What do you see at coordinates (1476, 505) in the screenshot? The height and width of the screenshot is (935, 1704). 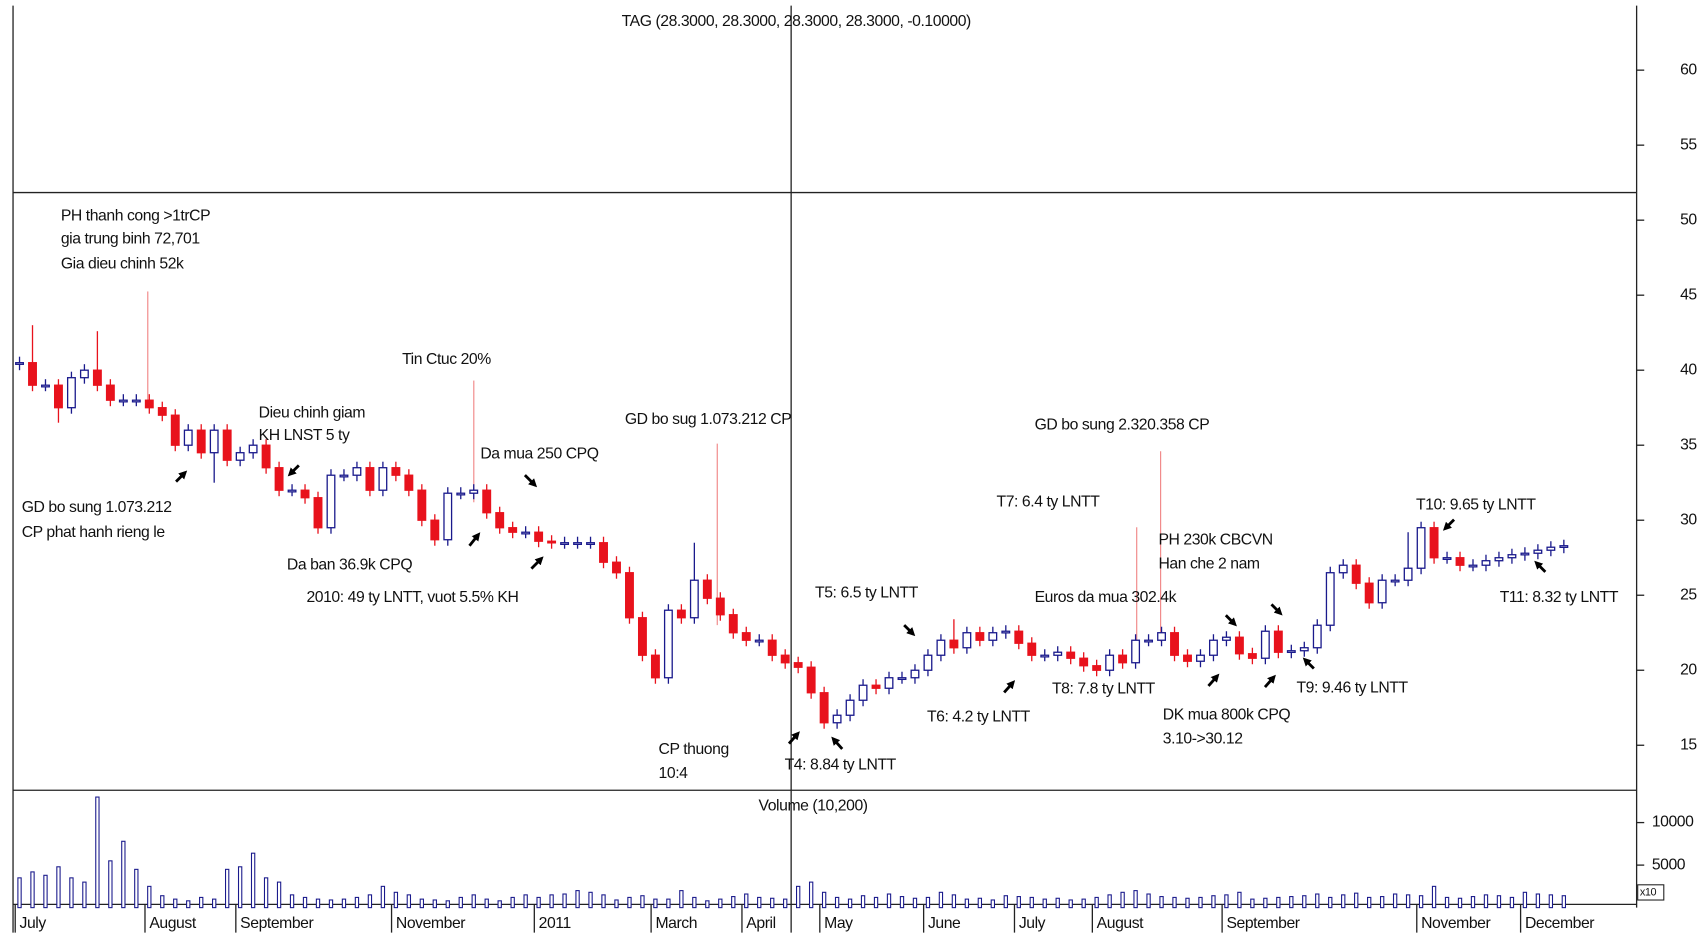 I see `annotation: T10: 9.65 ty LNTT` at bounding box center [1476, 505].